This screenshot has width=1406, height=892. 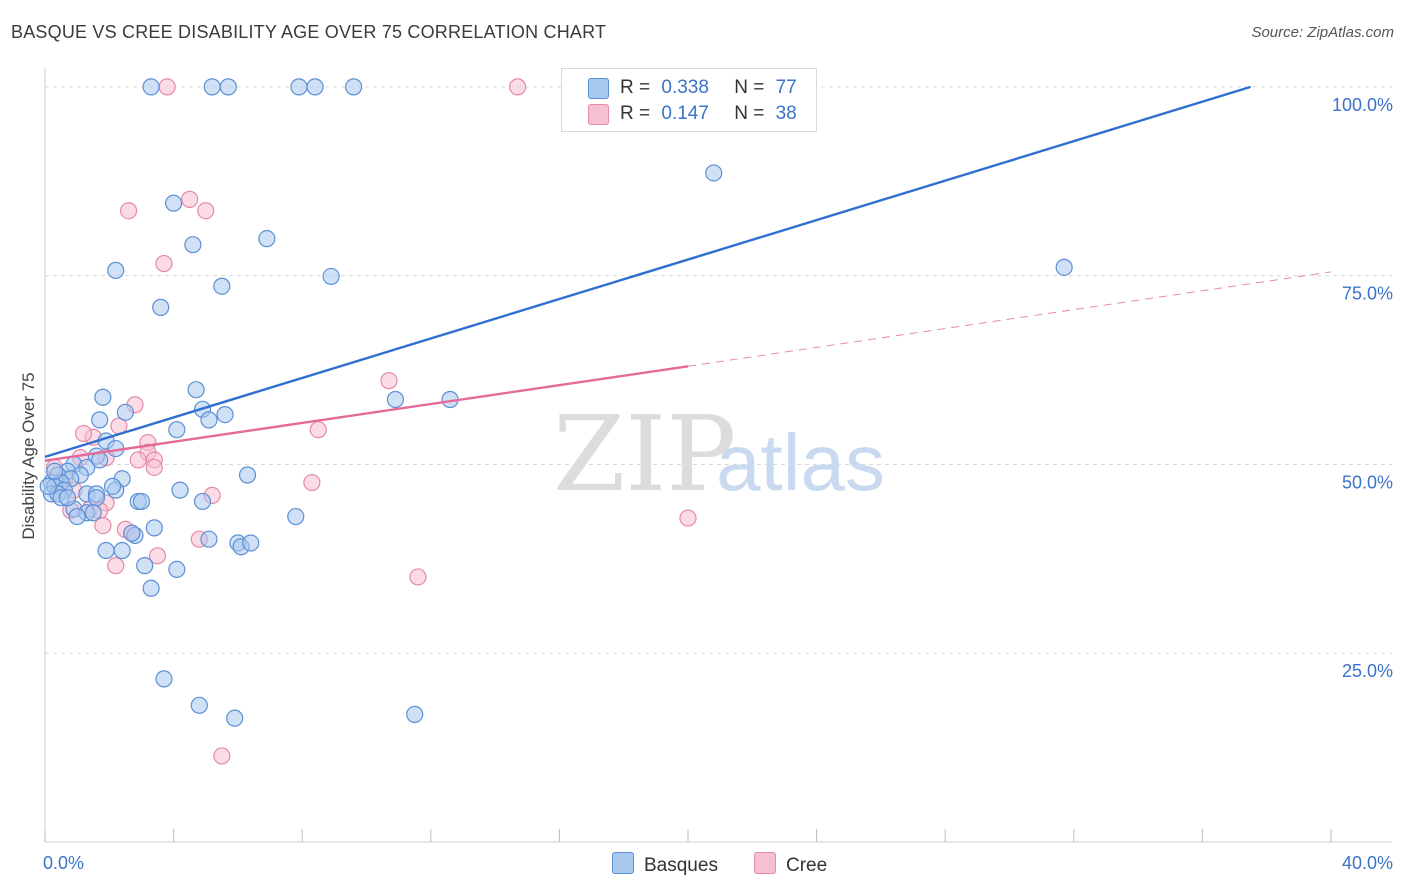 I want to click on watermark-atlas: atlas, so click(x=800, y=462).